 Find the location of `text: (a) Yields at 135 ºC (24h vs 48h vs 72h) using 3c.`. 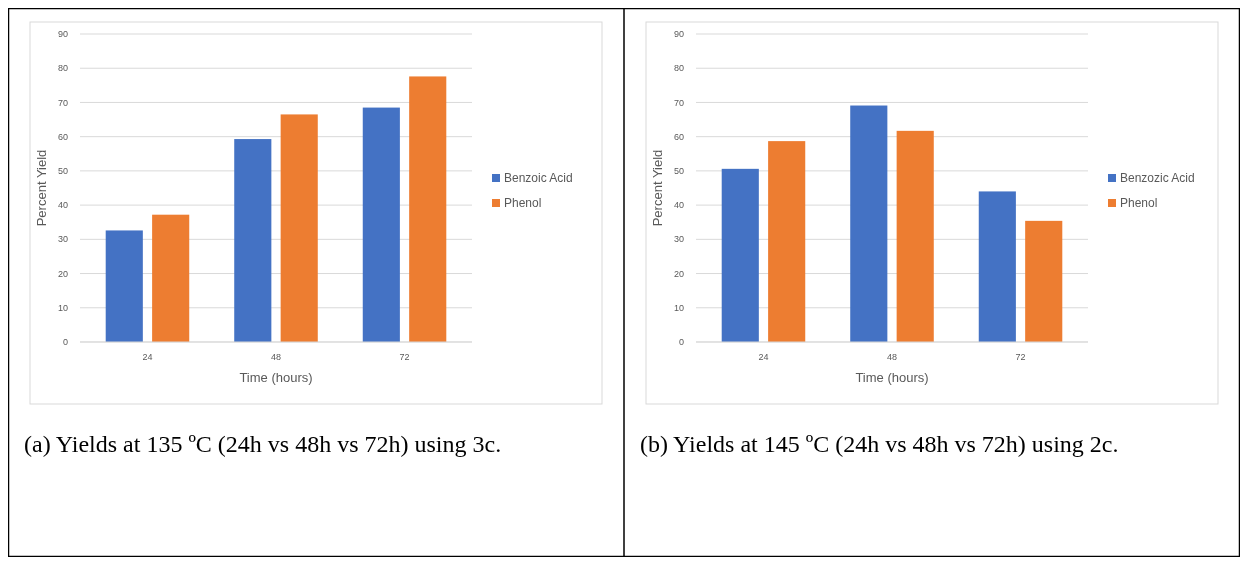

text: (a) Yields at 135 ºC (24h vs 48h vs 72h) using 3c. is located at coordinates (263, 444).